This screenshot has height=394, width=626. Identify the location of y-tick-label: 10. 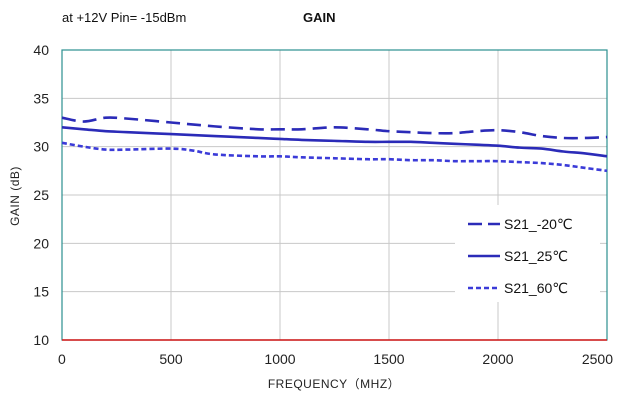
(41, 340).